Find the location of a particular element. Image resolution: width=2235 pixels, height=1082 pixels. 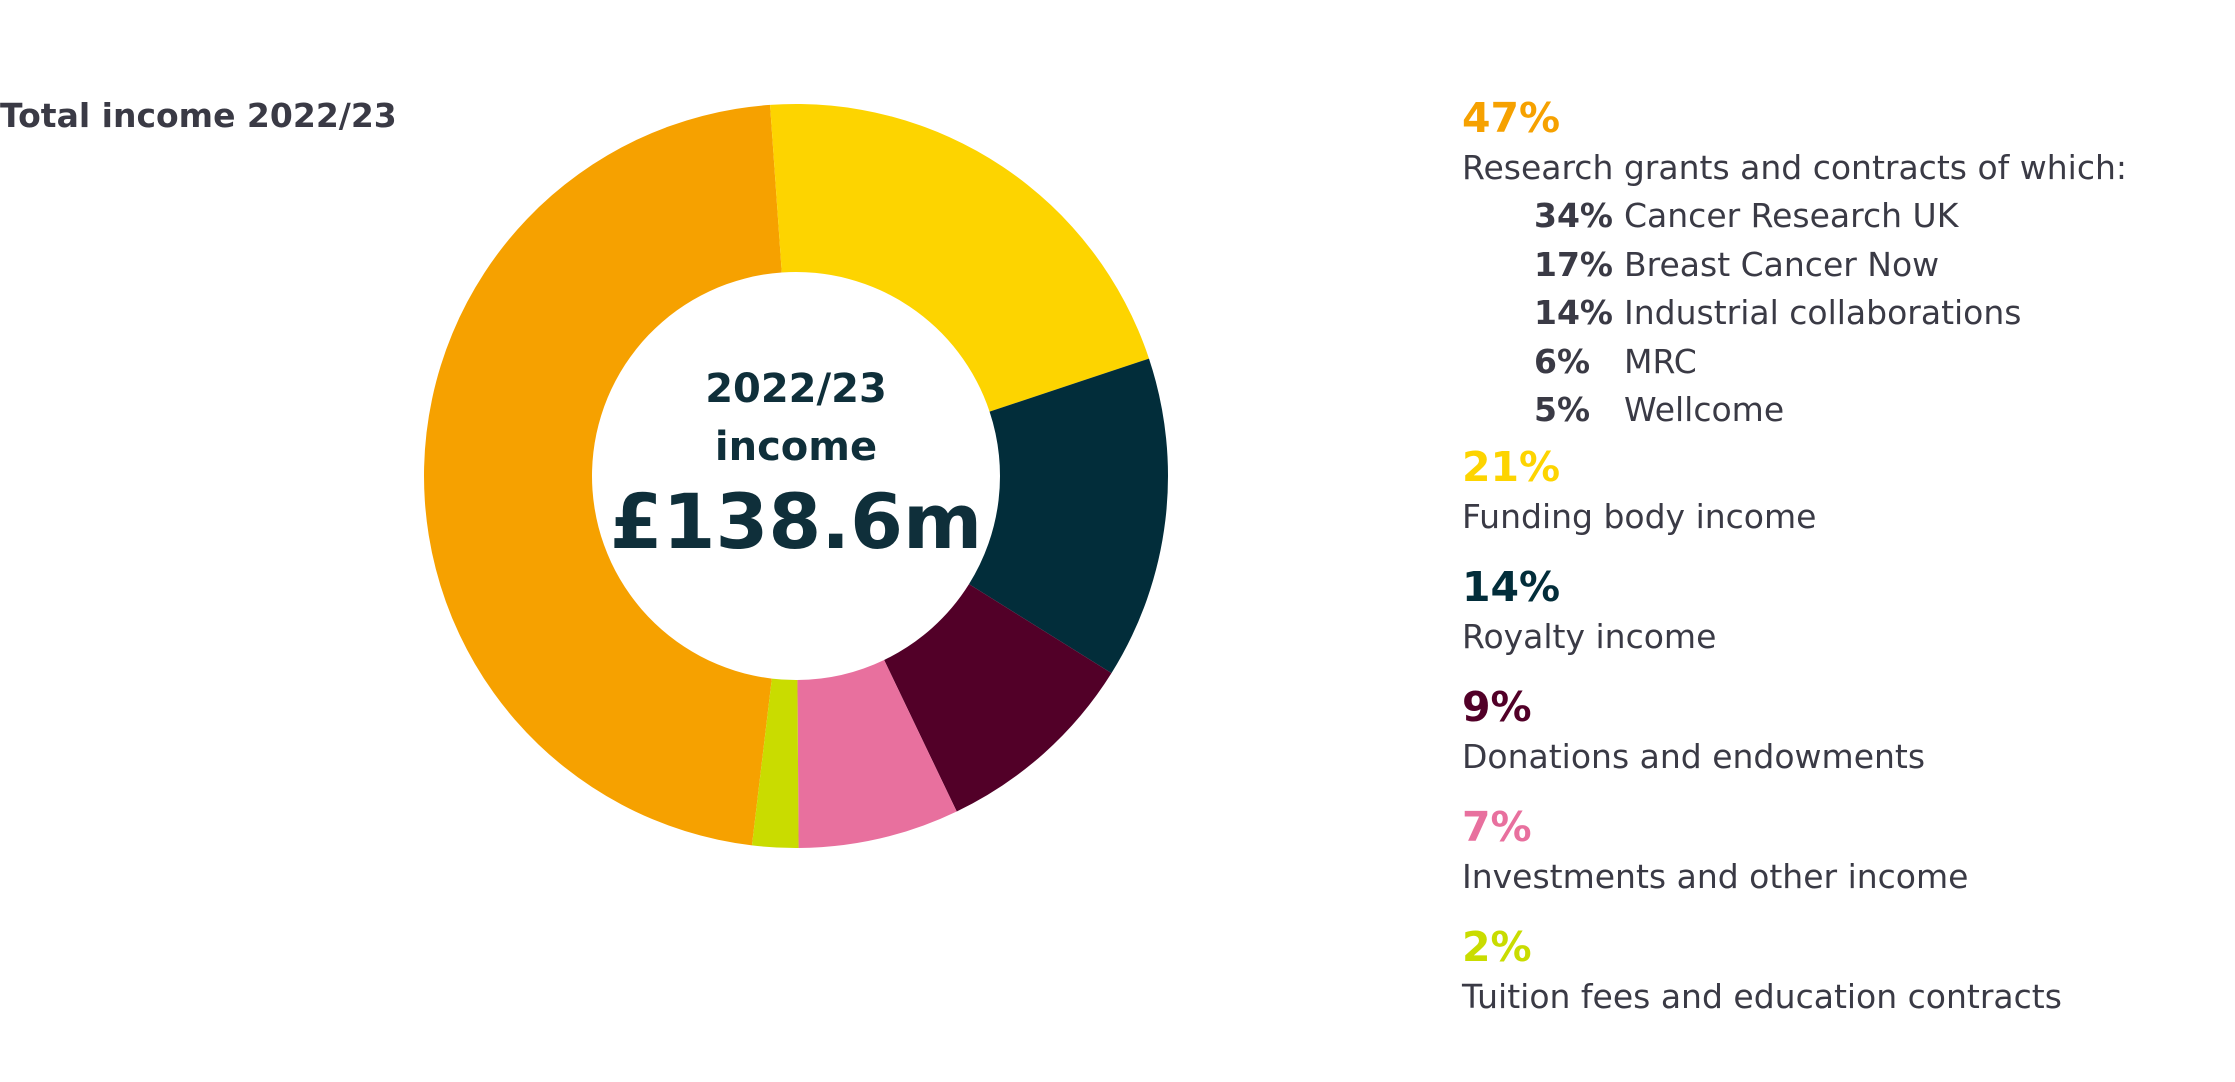

breakdown-percent: 5% is located at coordinates (1562, 409).